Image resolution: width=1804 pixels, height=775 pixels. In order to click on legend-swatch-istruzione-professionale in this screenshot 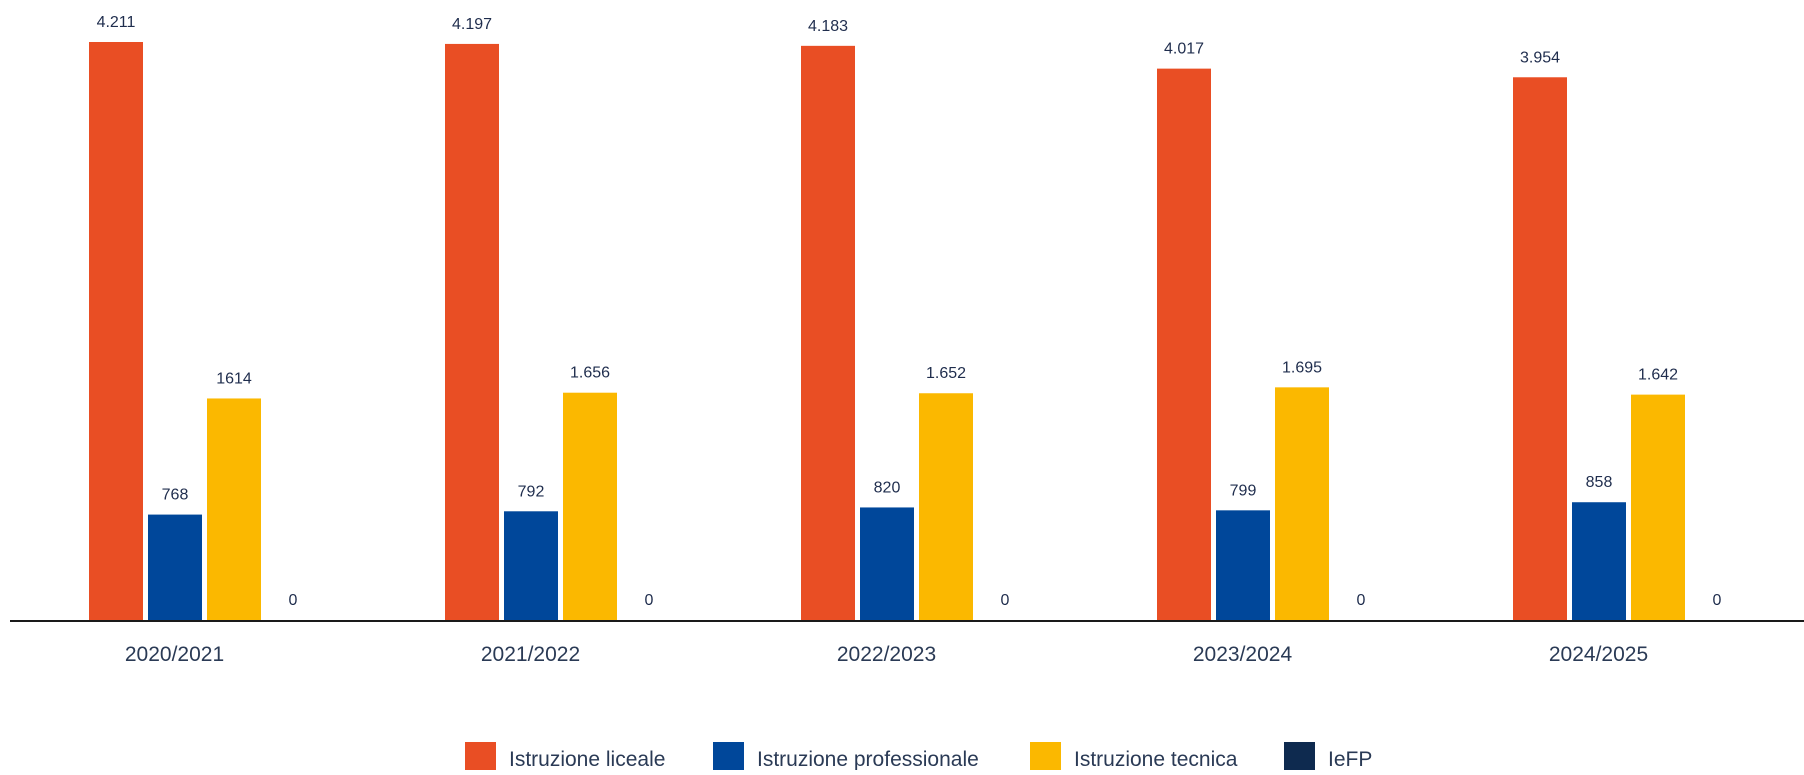, I will do `click(728, 756)`.